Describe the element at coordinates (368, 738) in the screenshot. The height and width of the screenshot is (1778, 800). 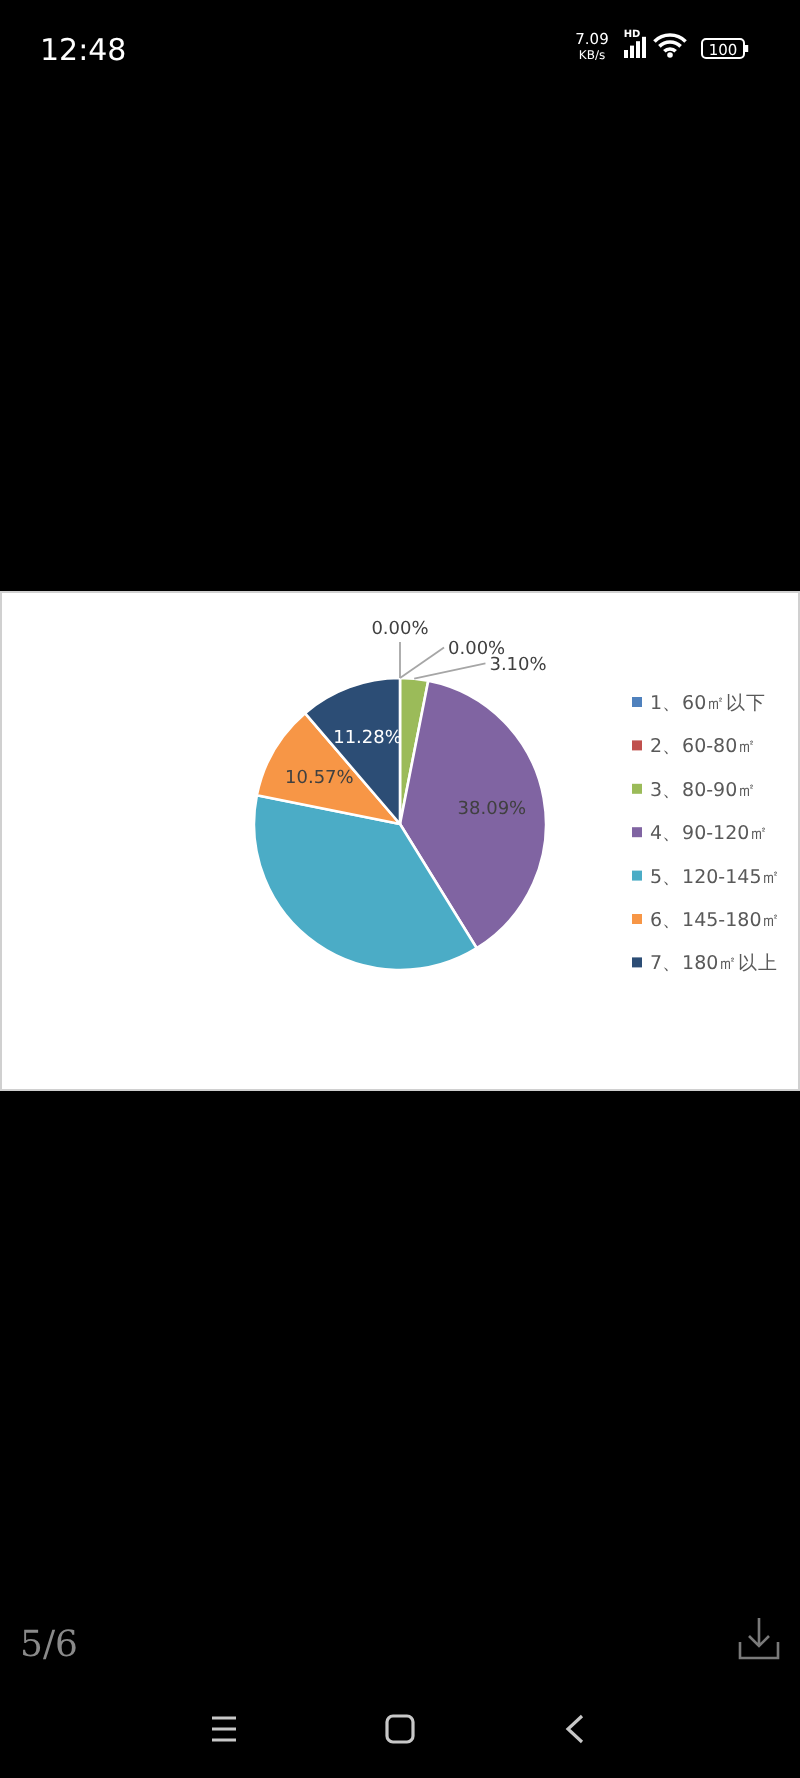
I see `data-label: 11.28%` at that location.